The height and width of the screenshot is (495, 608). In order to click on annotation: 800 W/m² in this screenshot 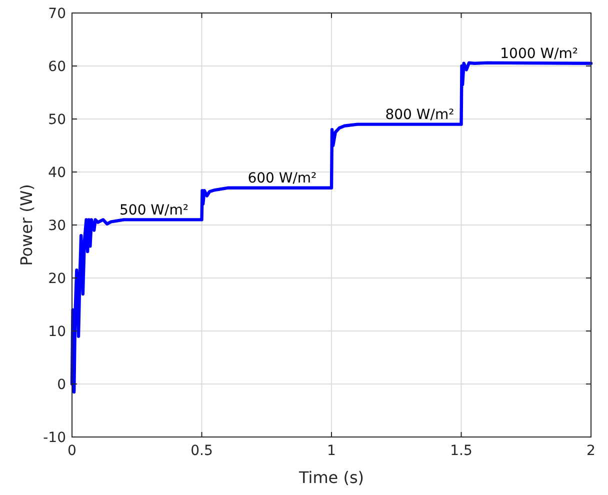, I will do `click(419, 115)`.